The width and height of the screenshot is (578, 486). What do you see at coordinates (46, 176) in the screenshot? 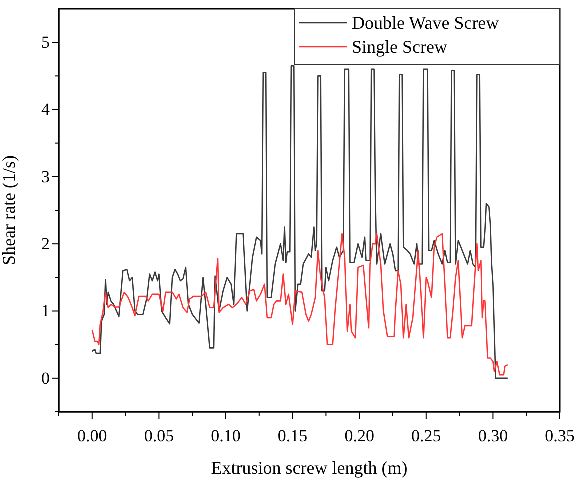
I see `y-tick-label: 3` at bounding box center [46, 176].